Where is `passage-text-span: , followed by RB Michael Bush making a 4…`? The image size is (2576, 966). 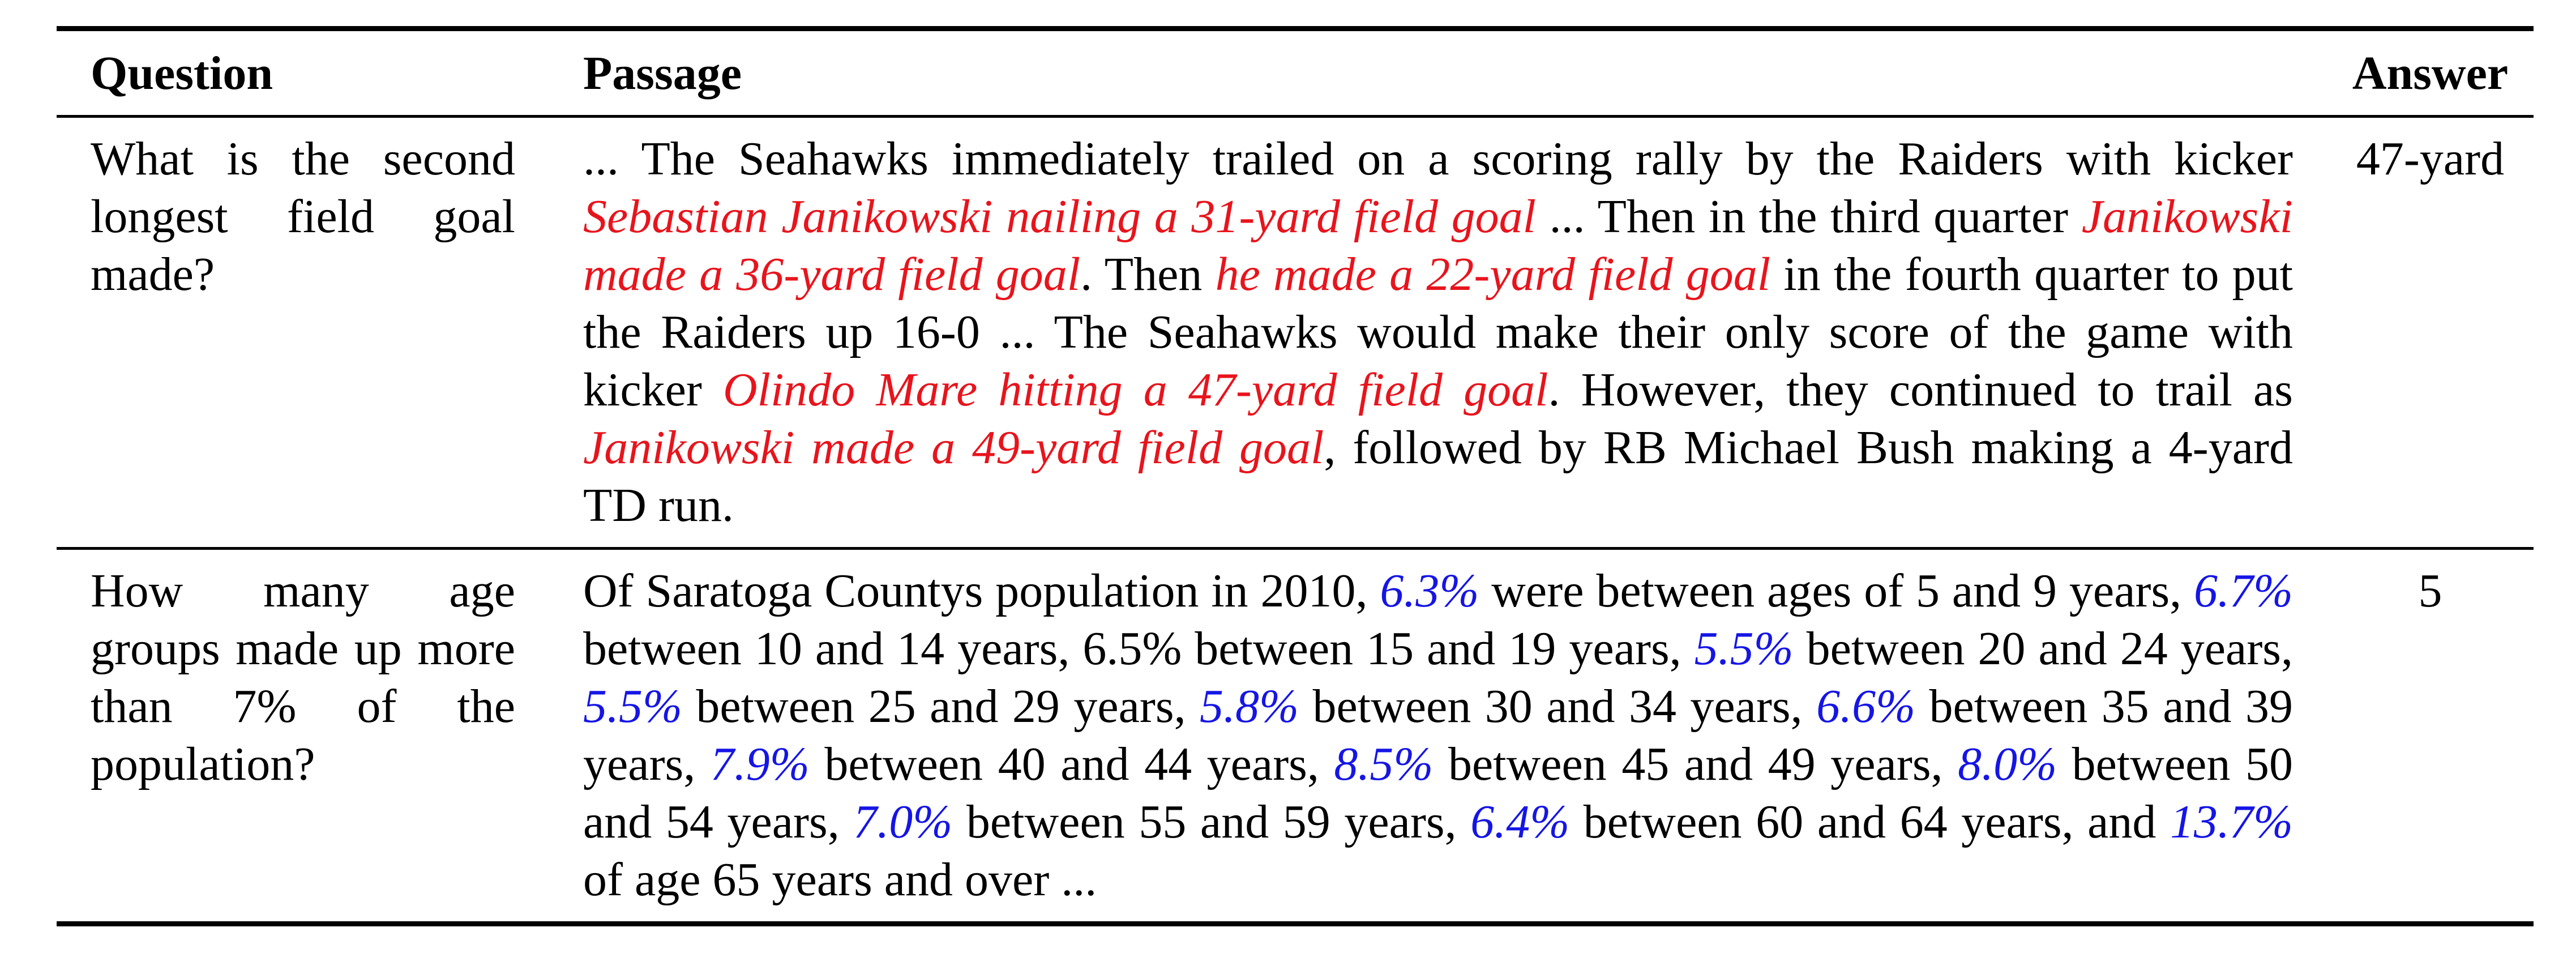 passage-text-span: , followed by RB Michael Bush making a 4… is located at coordinates (1438, 477).